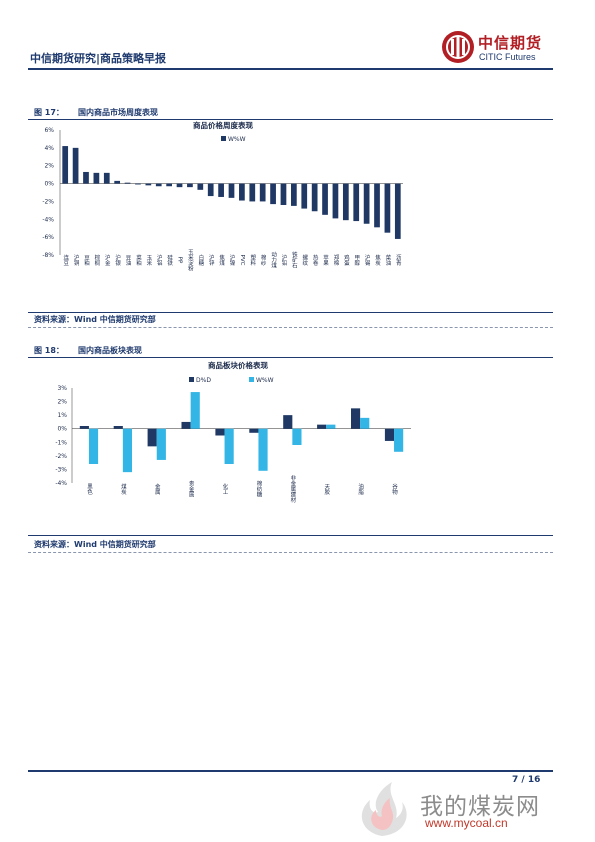 The width and height of the screenshot is (595, 842). I want to click on legend-label: D%D, so click(203, 380).